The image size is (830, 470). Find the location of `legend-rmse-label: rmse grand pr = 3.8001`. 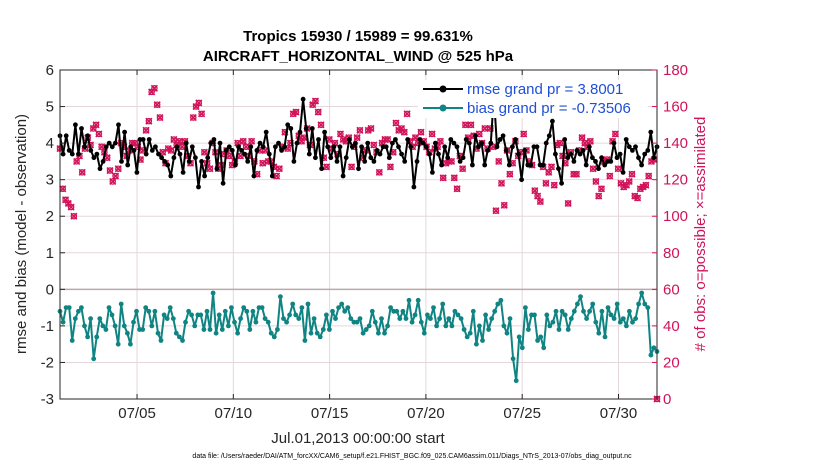

legend-rmse-label: rmse grand pr = 3.8001 is located at coordinates (545, 89).